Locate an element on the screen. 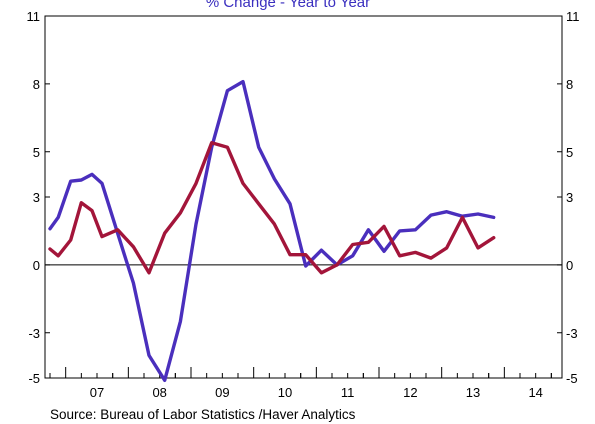  y-tick-label-right: 3 is located at coordinates (569, 197).